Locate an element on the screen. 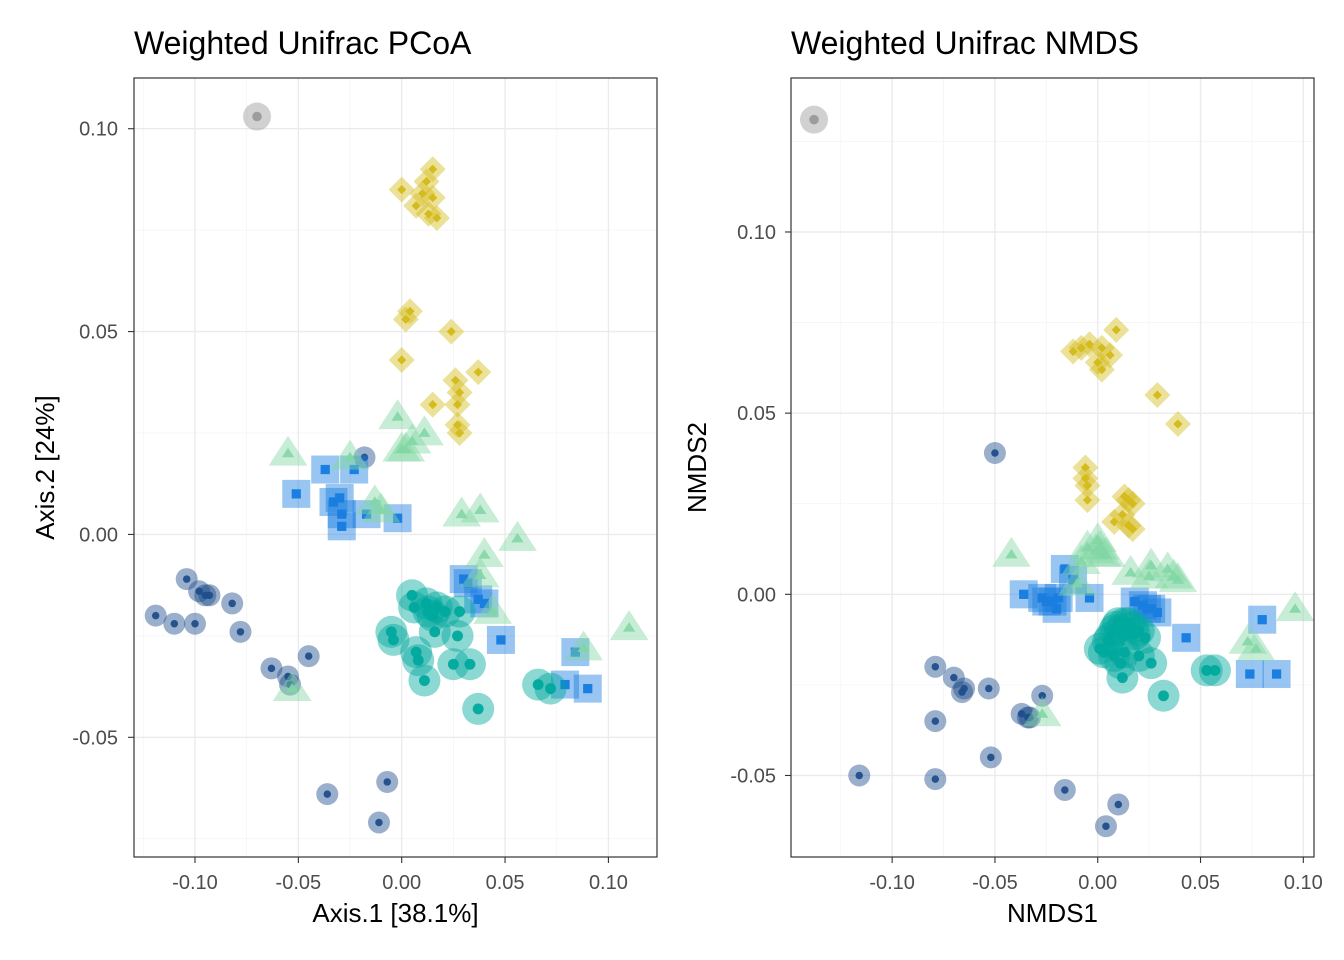 Image resolution: width=1344 pixels, height=960 pixels. x-tick-label: 0.05 is located at coordinates (505, 883).